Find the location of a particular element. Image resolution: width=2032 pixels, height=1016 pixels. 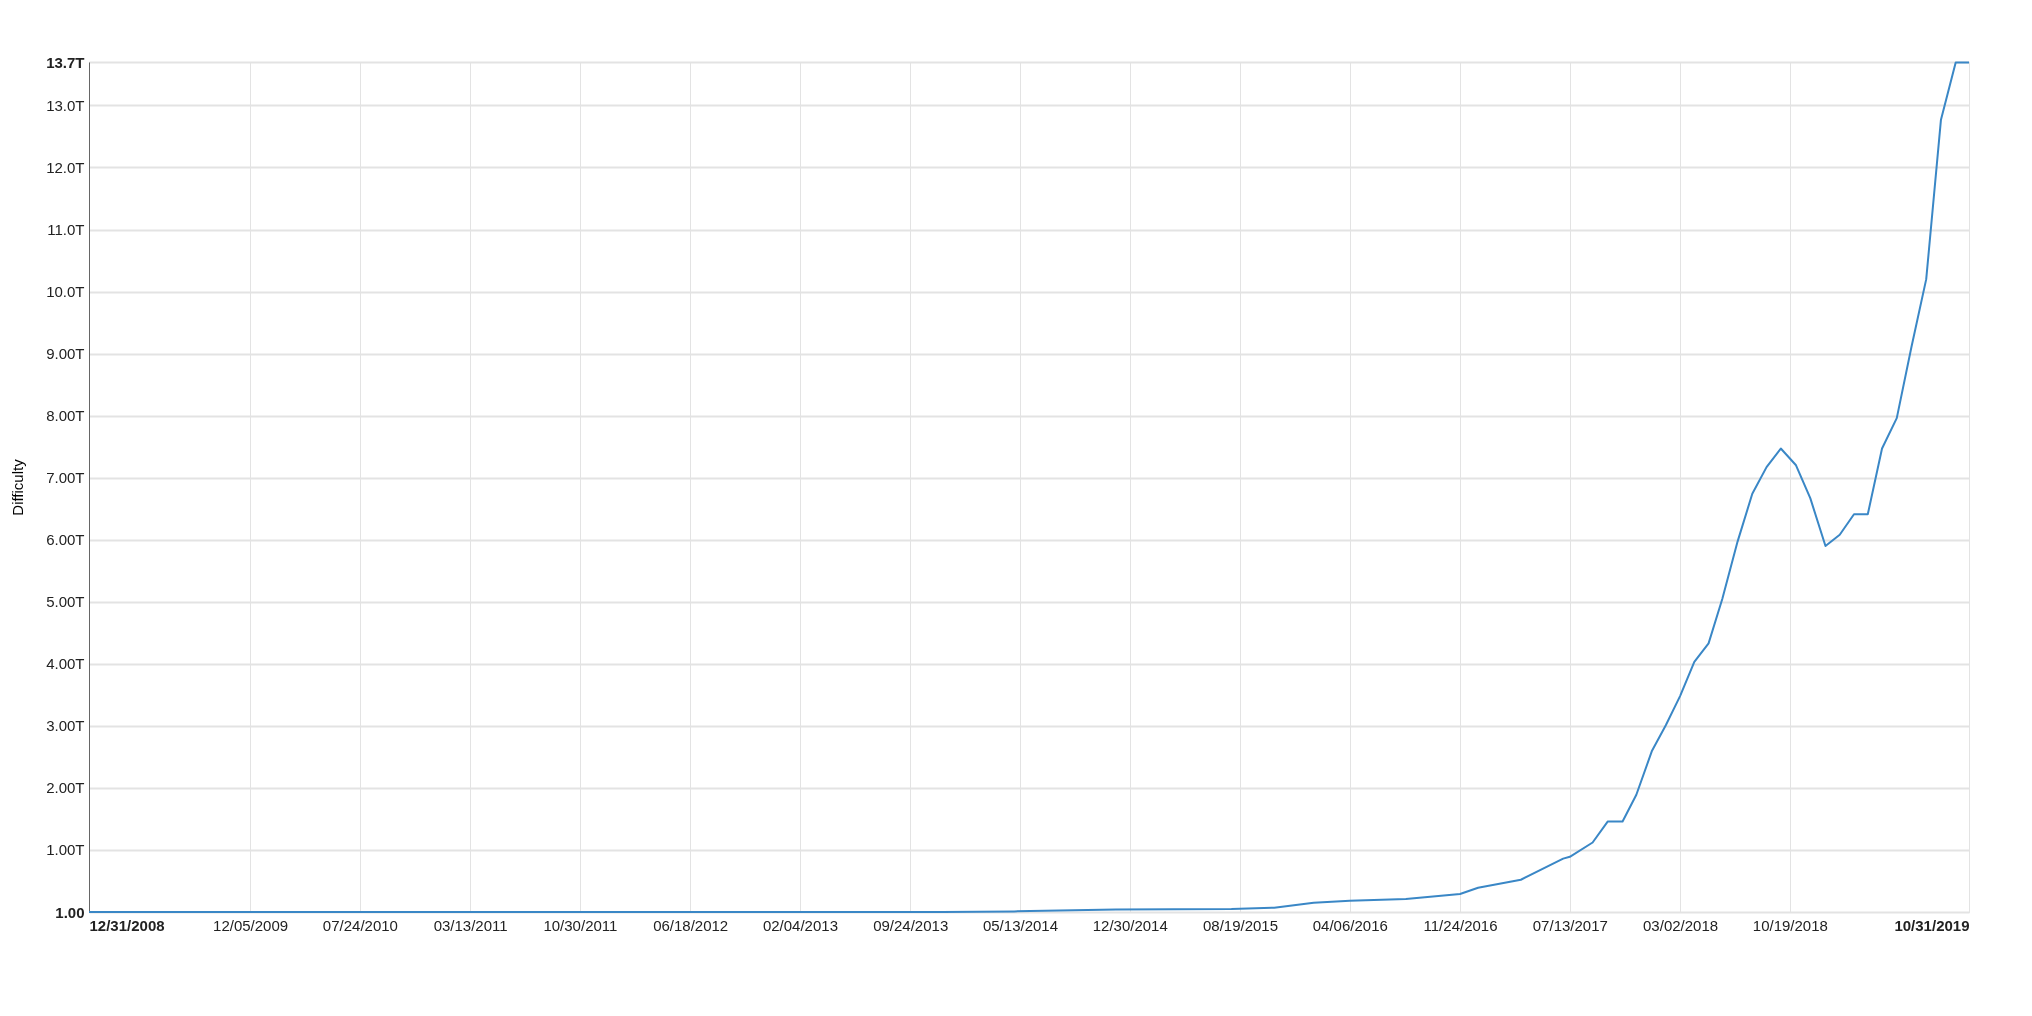

y-tick-label: 5.00T is located at coordinates (65, 602).